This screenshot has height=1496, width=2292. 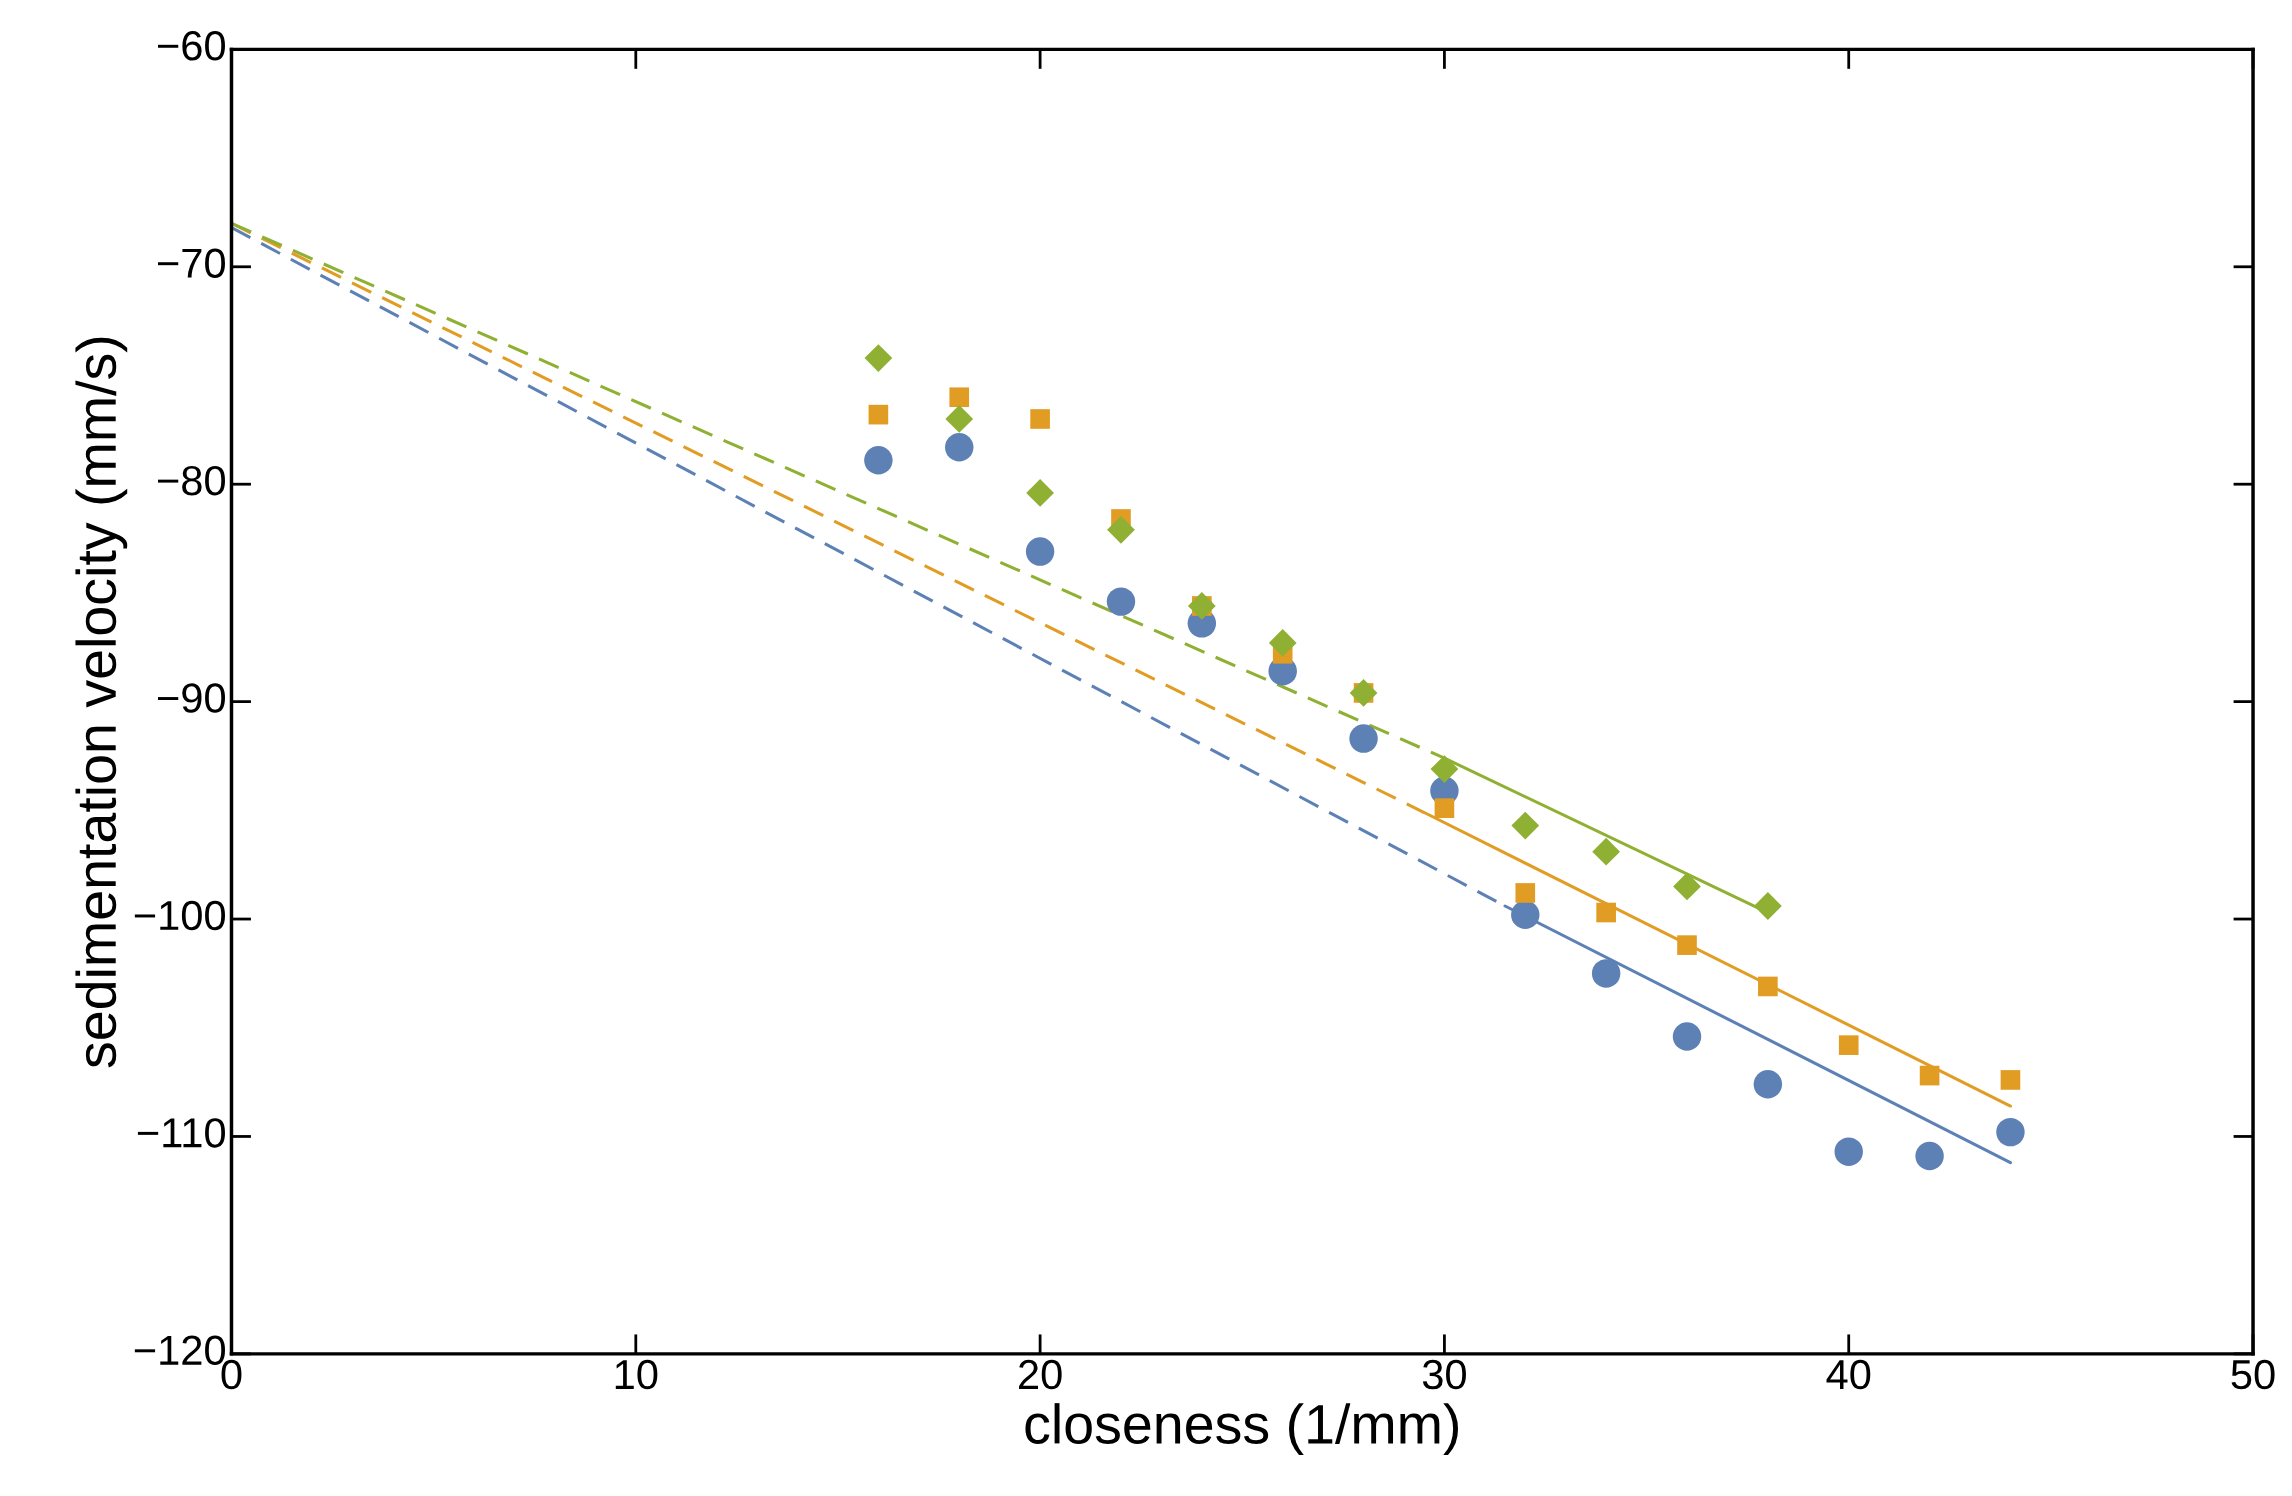 I want to click on x-tick-label: 10, so click(x=636, y=1374).